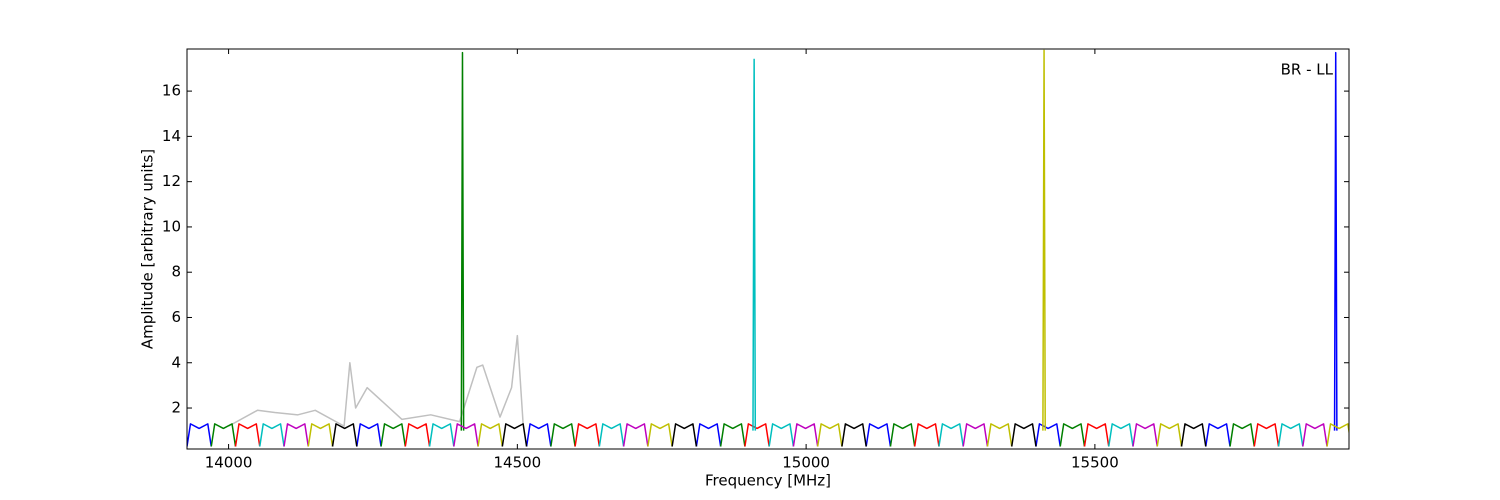  What do you see at coordinates (176, 272) in the screenshot?
I see `y-tick-label: 8` at bounding box center [176, 272].